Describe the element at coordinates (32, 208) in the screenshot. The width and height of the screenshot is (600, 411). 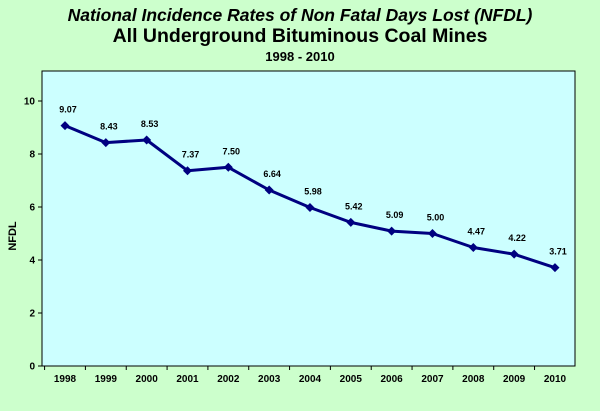
I see `y-tick-label: 6` at that location.